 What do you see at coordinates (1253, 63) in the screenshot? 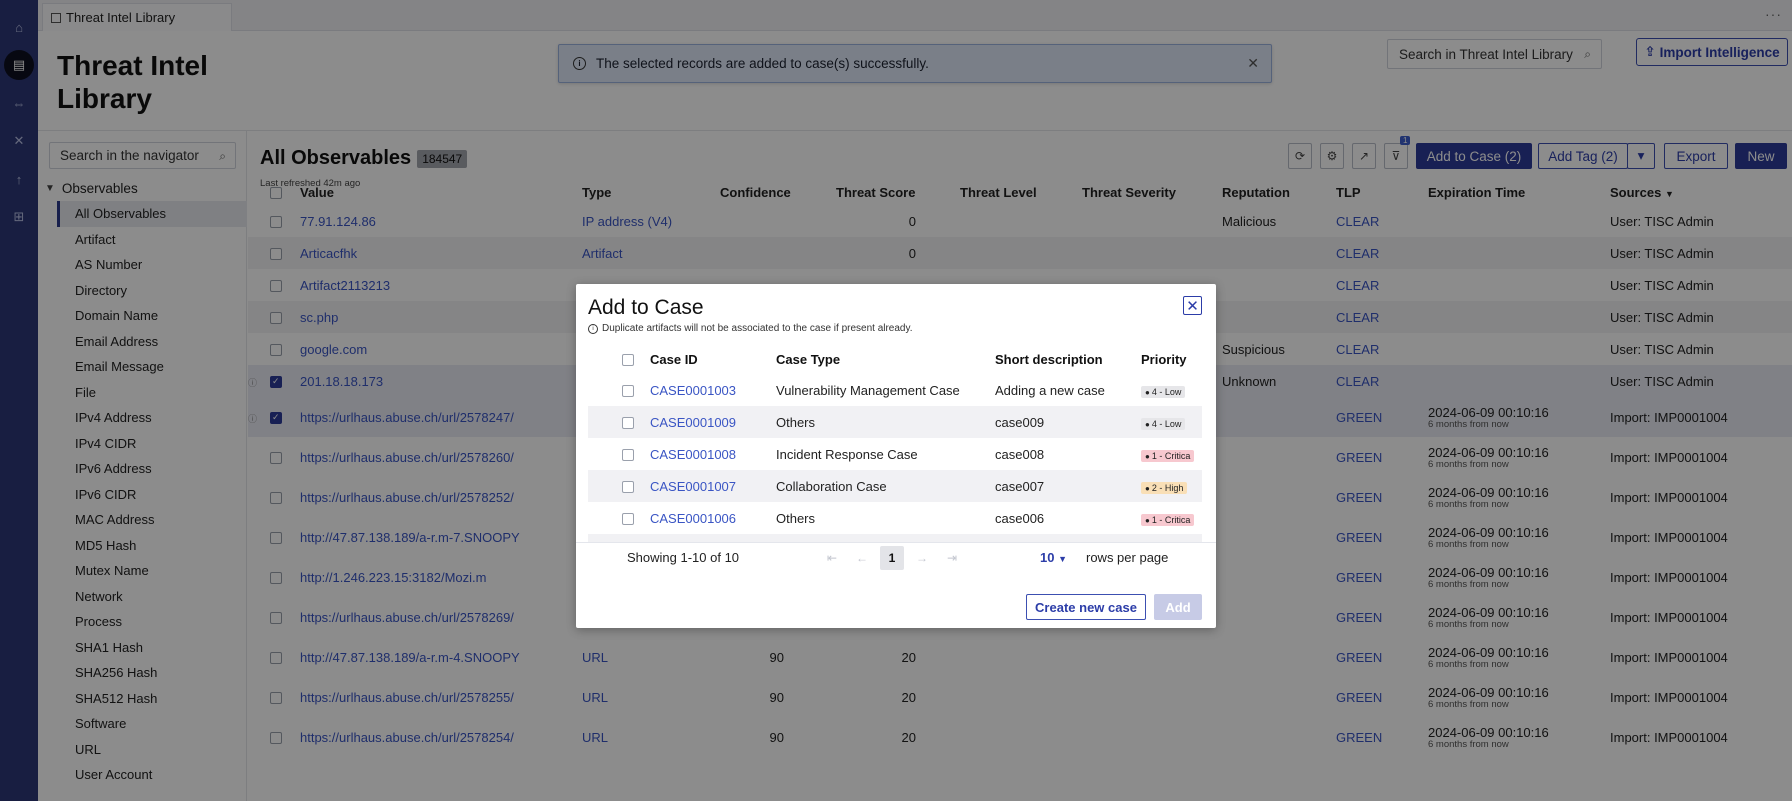
I see `close-icon: ✕` at bounding box center [1253, 63].